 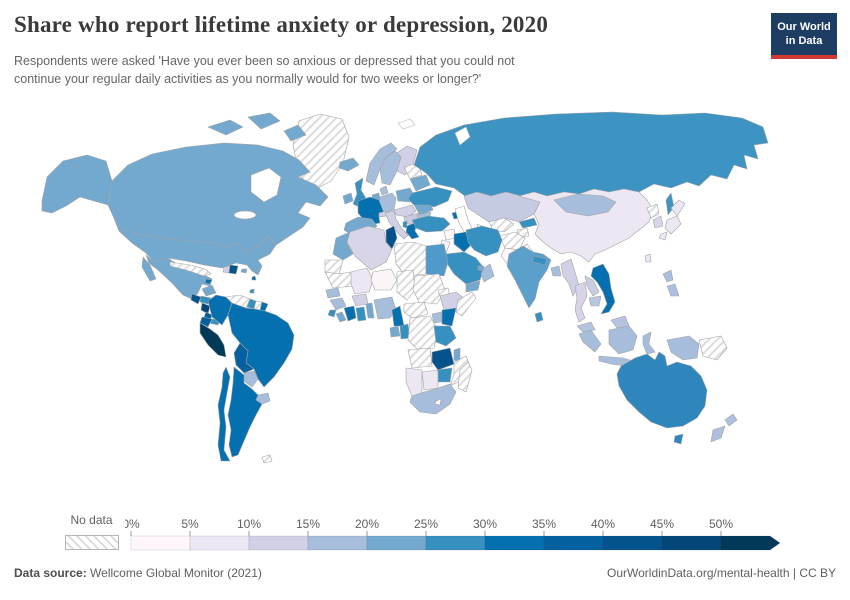 What do you see at coordinates (713, 348) in the screenshot?
I see `country-papua-new-guinea` at bounding box center [713, 348].